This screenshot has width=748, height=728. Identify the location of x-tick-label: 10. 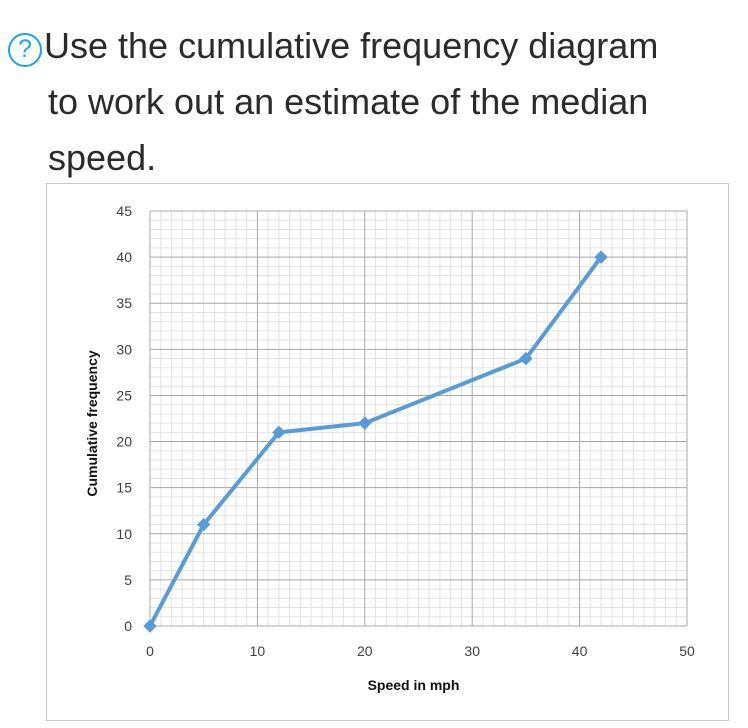
(258, 651).